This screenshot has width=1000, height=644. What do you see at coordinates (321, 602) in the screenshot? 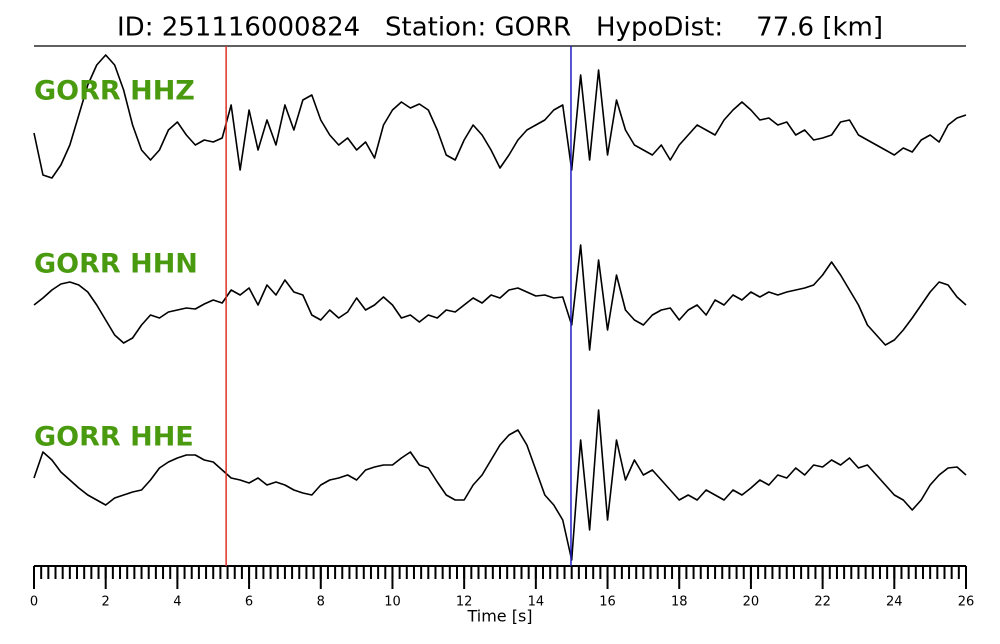
I see `x-tick-label: 8` at bounding box center [321, 602].